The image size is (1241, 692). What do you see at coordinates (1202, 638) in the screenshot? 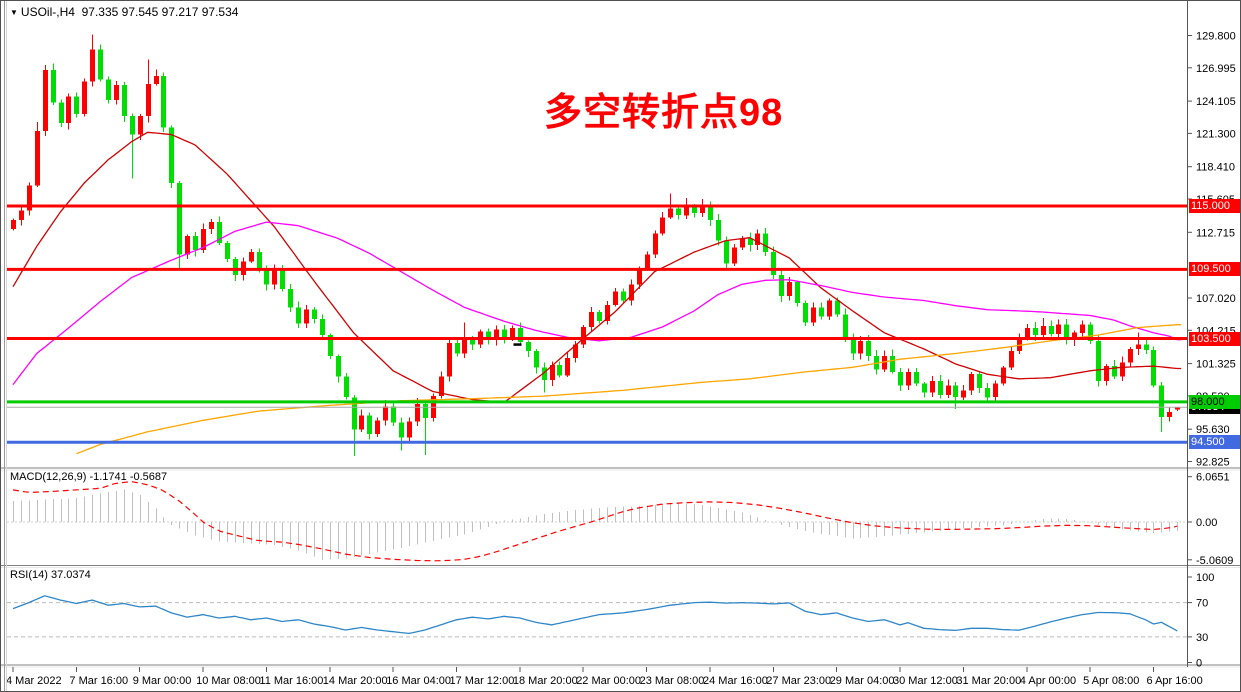
I see `svg-text: 30` at bounding box center [1202, 638].